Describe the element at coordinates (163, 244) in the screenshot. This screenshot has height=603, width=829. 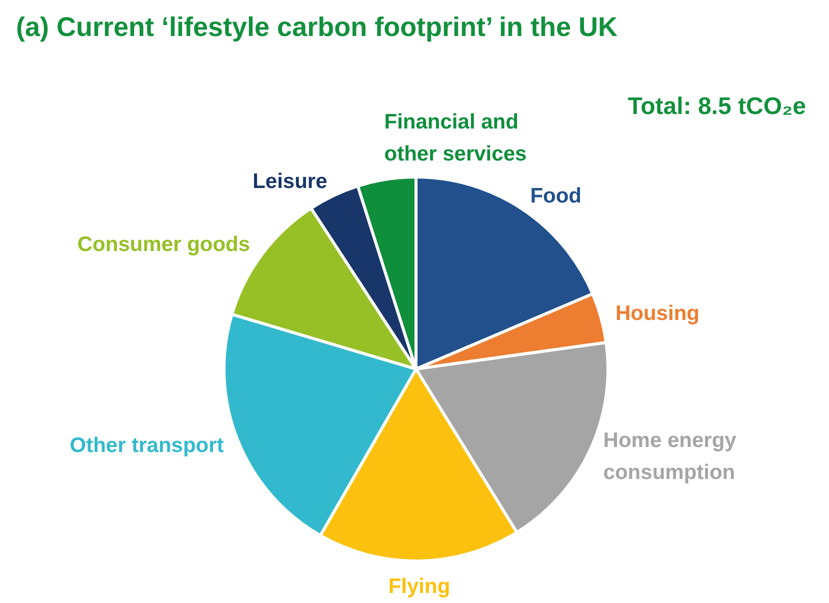
I see `slice-label: Consumer goods` at that location.